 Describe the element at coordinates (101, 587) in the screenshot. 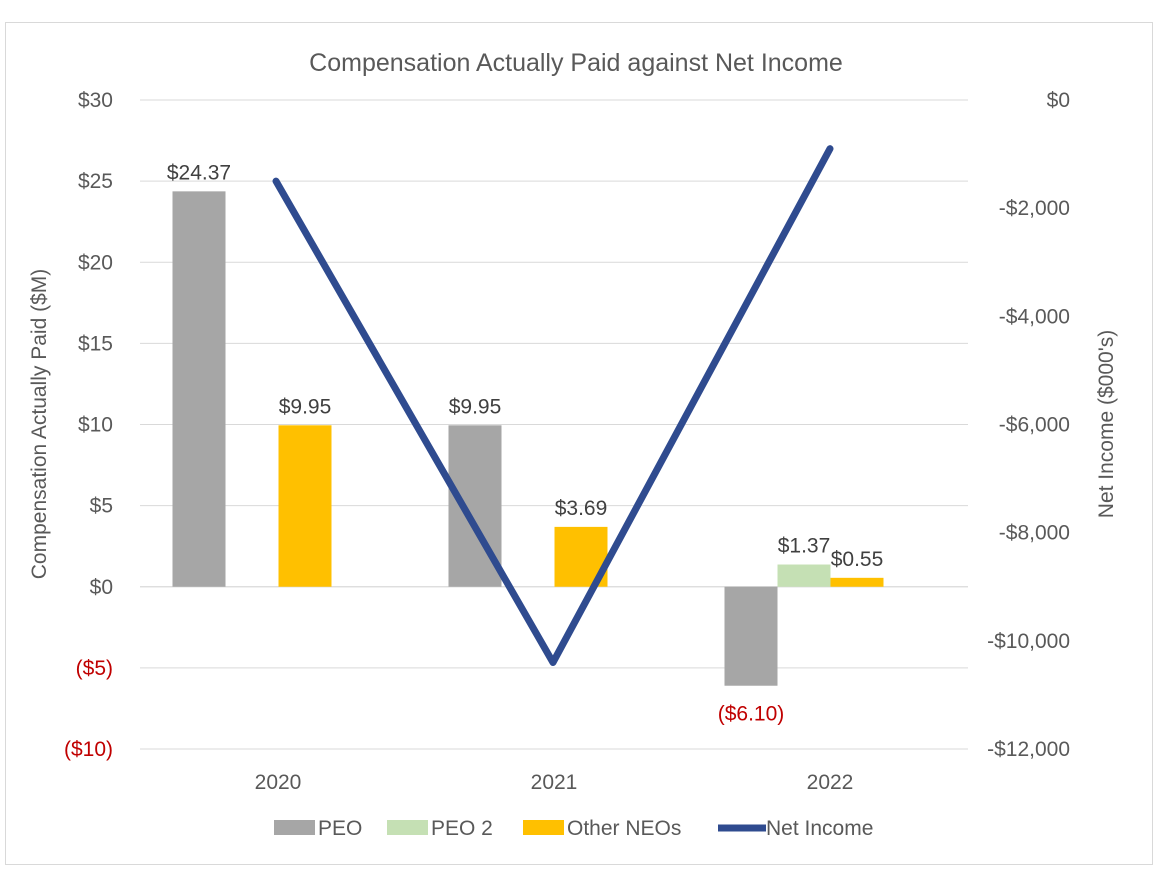

I see `y-tick-label: $0` at that location.